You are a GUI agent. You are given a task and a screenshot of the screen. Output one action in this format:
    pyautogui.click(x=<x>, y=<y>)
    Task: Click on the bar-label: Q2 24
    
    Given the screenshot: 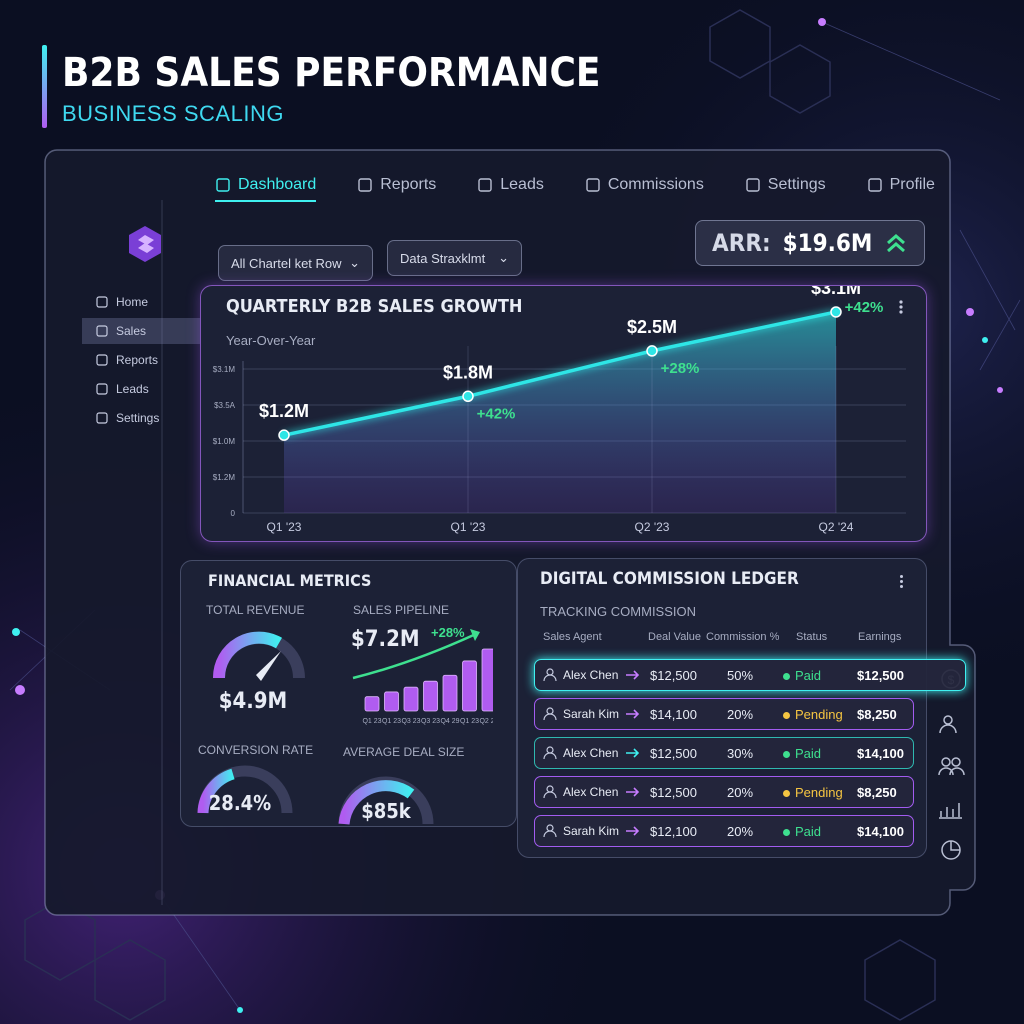 What is the action you would take?
    pyautogui.click(x=486, y=721)
    